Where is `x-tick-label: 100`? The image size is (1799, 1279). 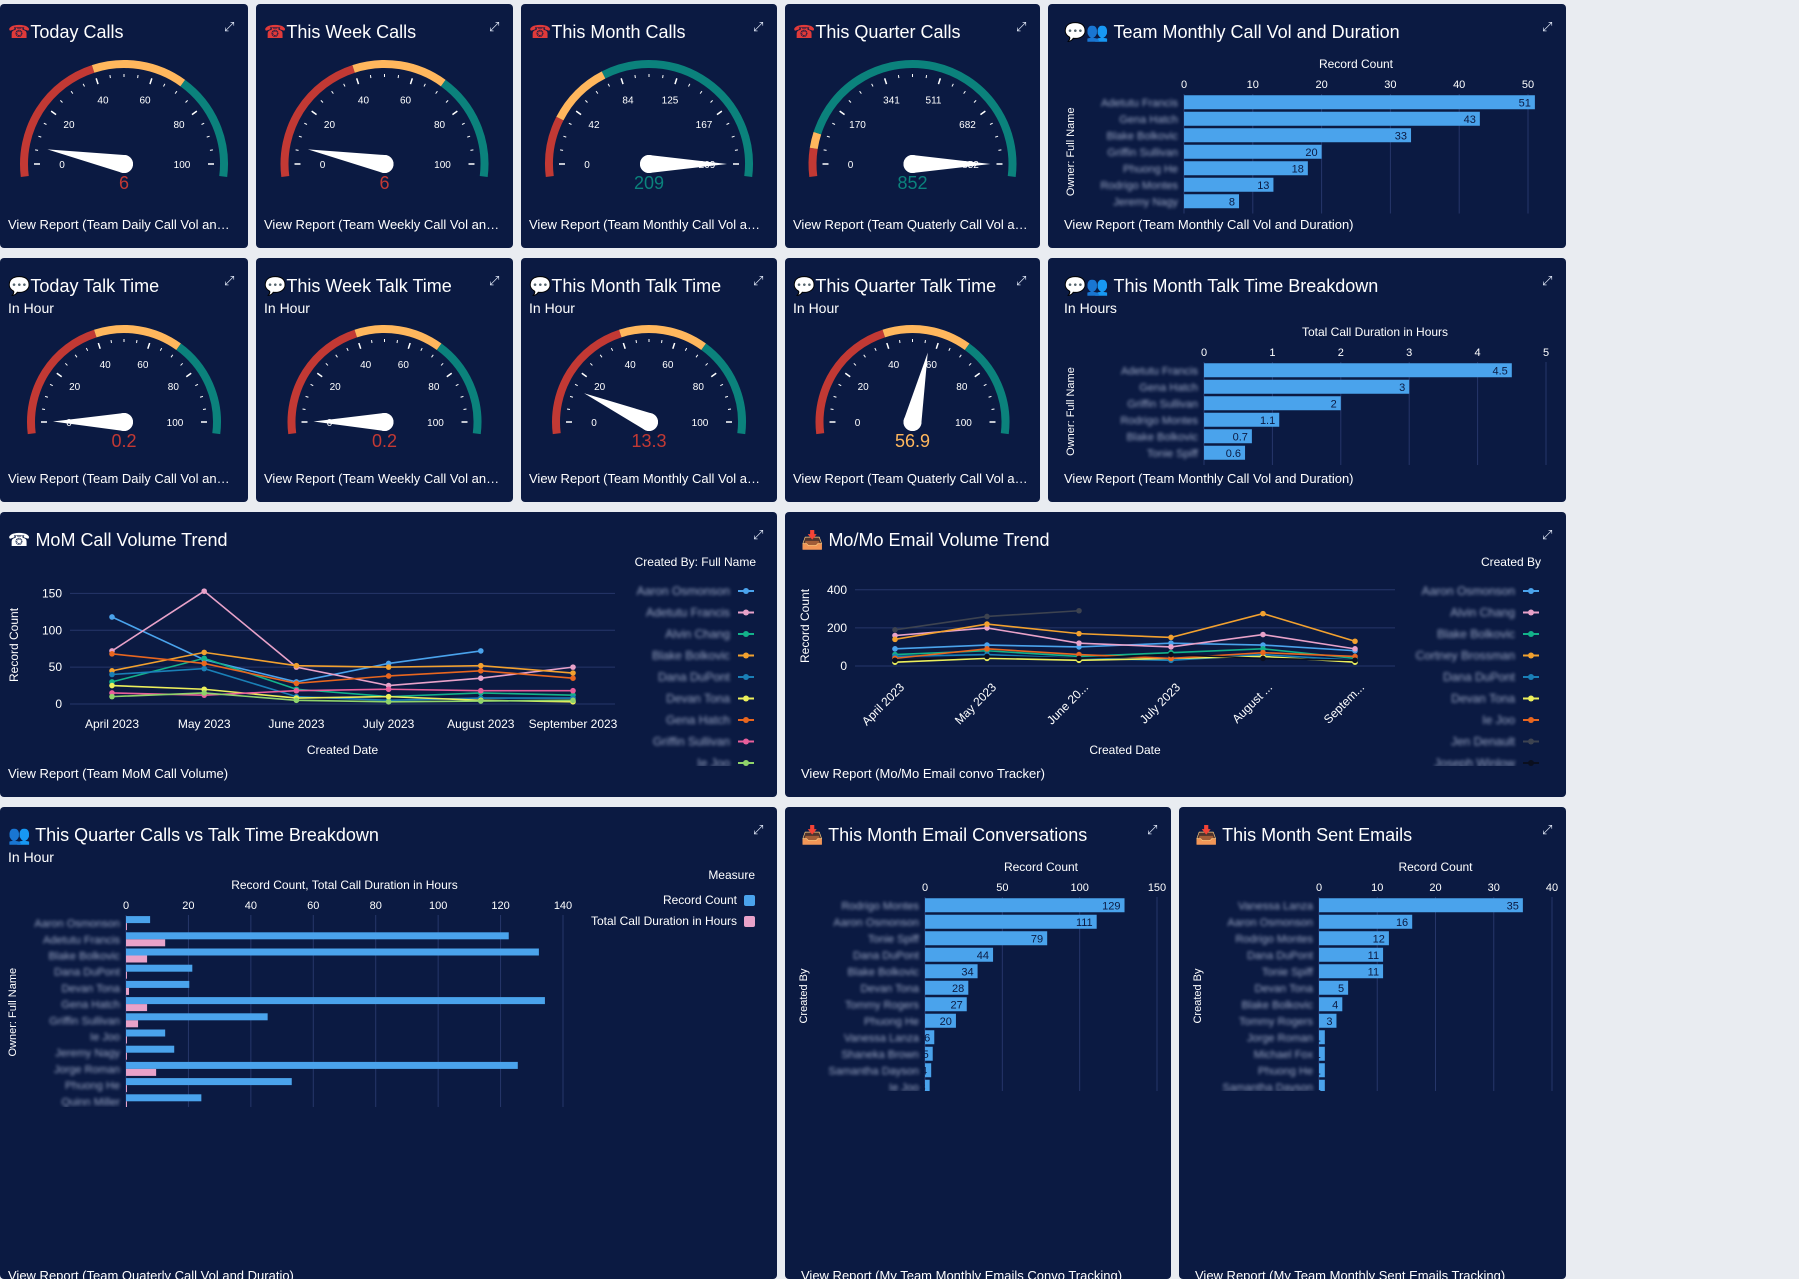 x-tick-label: 100 is located at coordinates (438, 906).